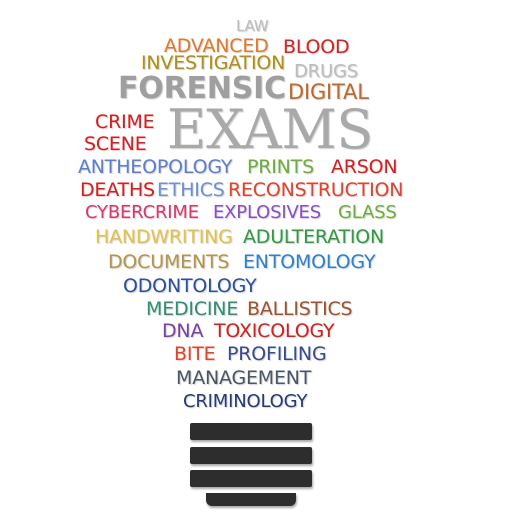 Image resolution: width=512 pixels, height=512 pixels. Describe the element at coordinates (300, 309) in the screenshot. I see `word-ballistics: BALLISTICS` at that location.